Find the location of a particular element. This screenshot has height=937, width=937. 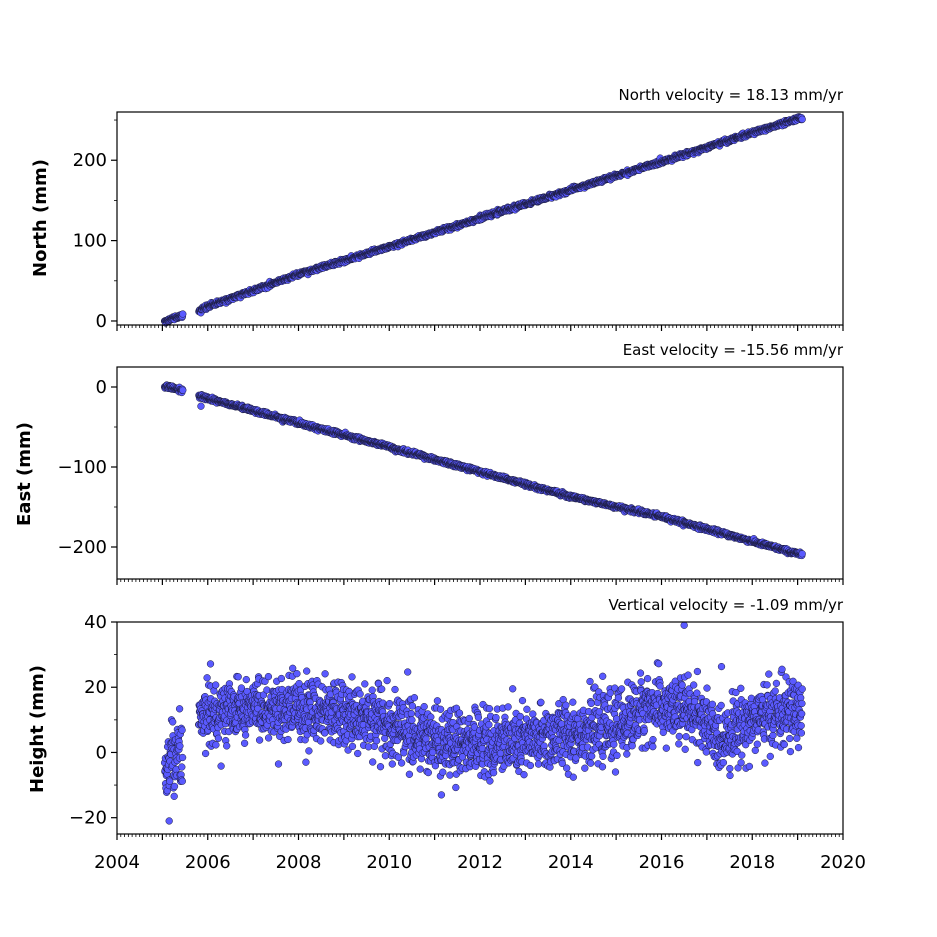

east-y-ticks: −200 −100 0 is located at coordinates (87, 467).